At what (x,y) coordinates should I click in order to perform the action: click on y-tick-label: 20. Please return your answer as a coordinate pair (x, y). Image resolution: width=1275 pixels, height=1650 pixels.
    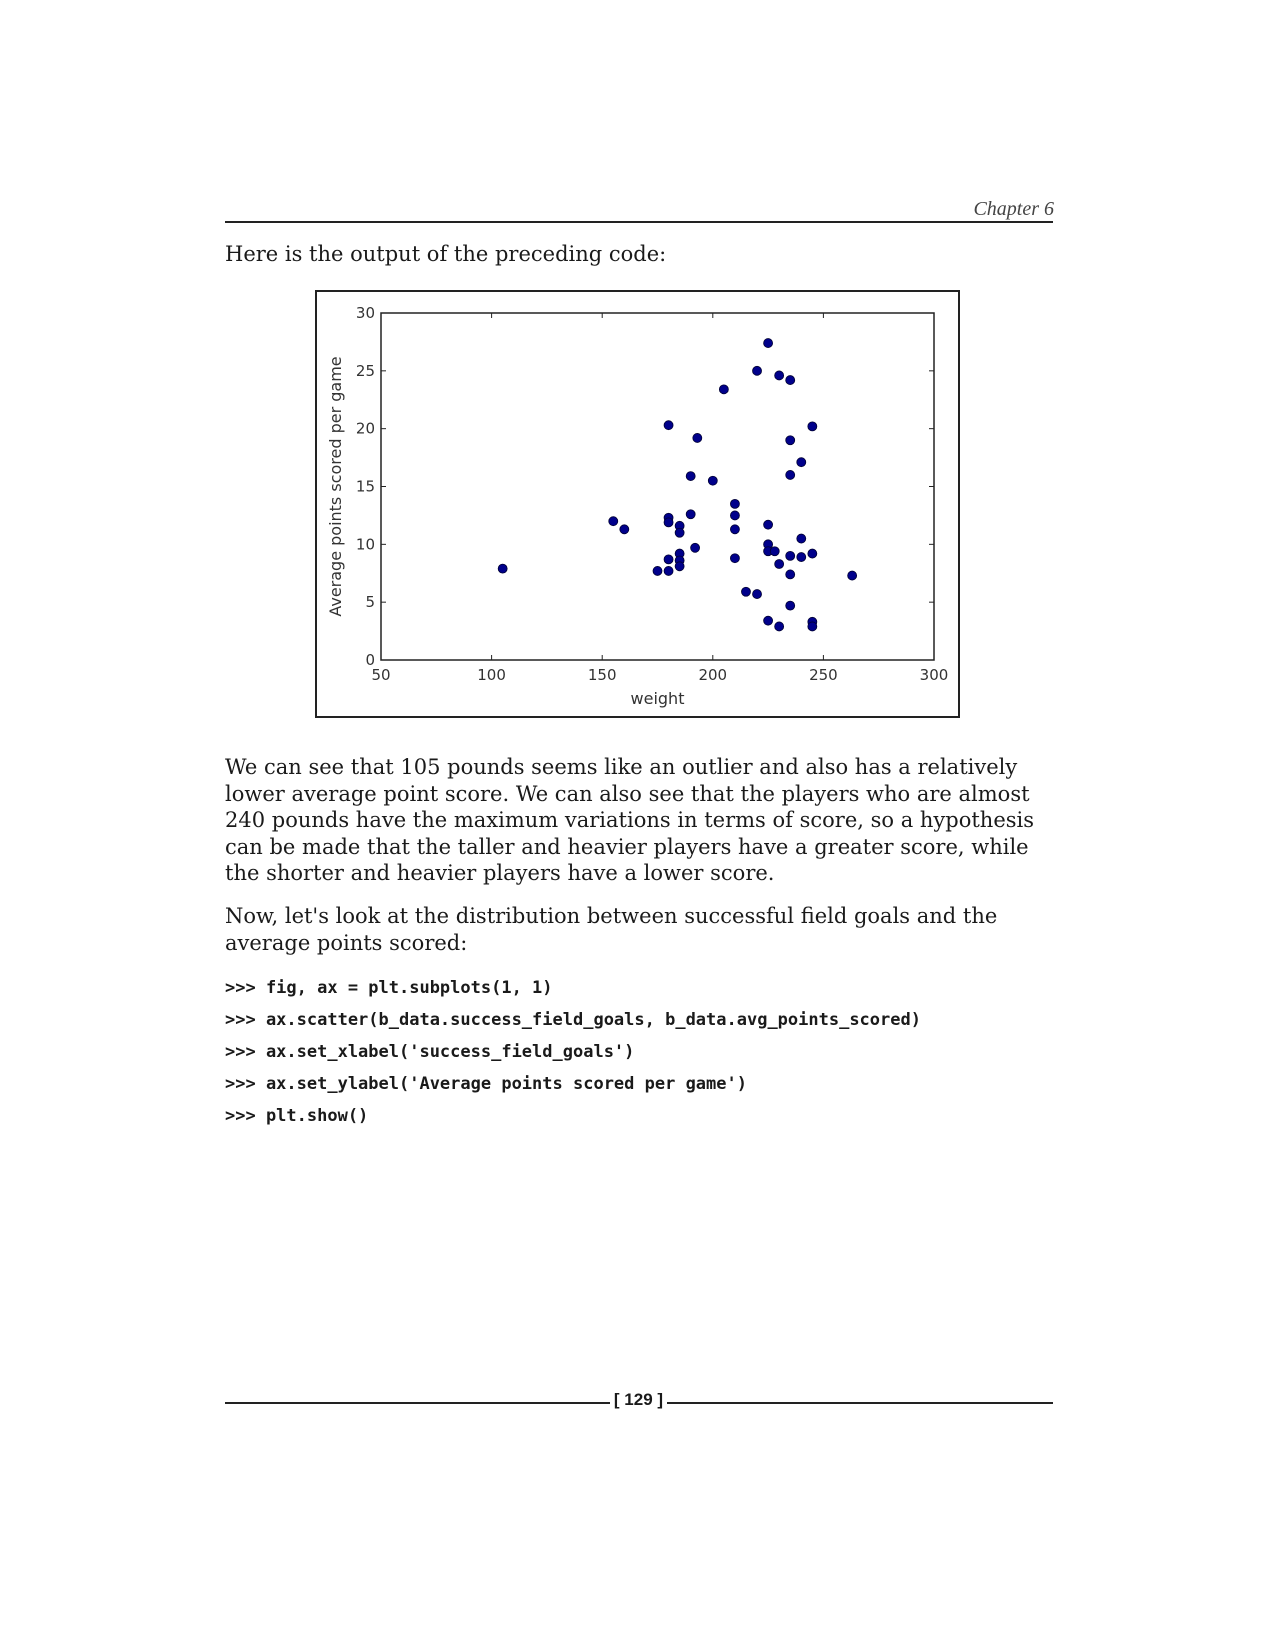
    Looking at the image, I should click on (365, 429).